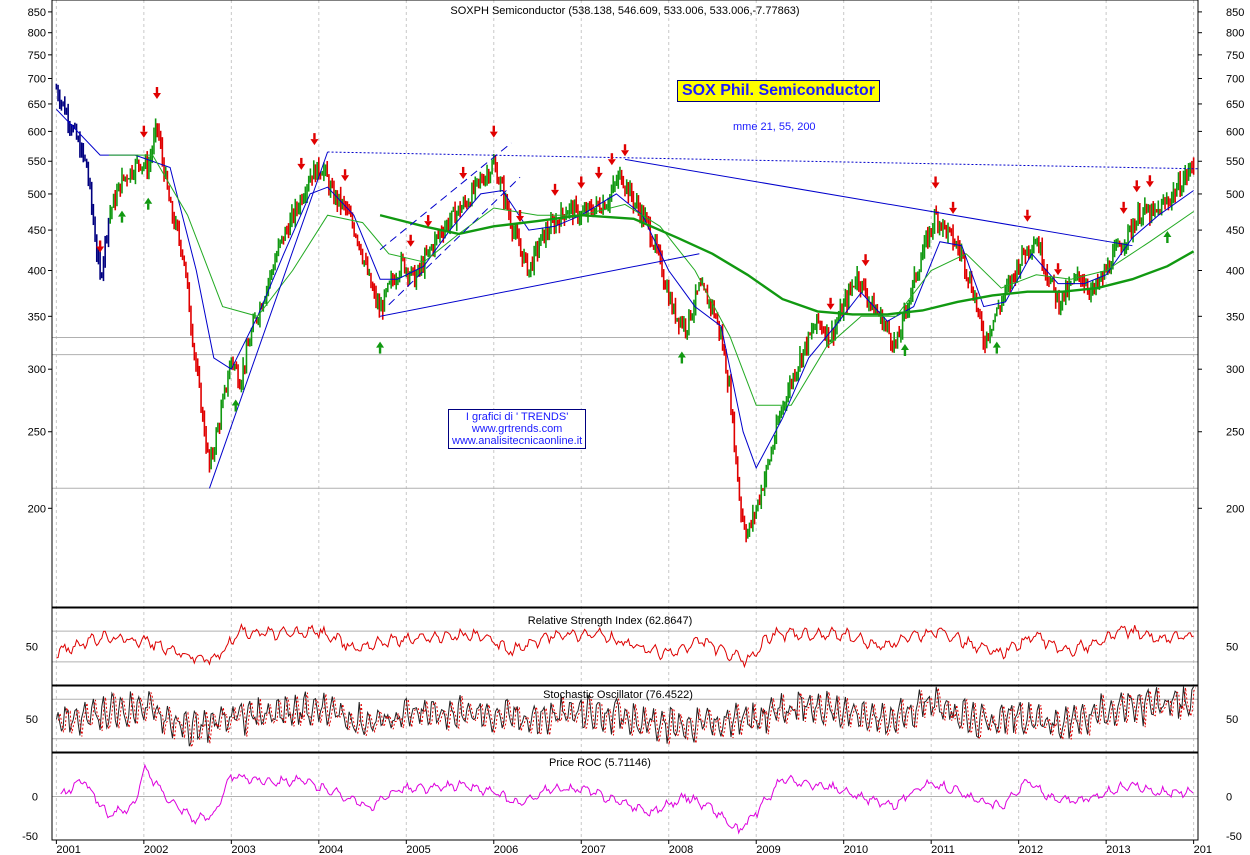  Describe the element at coordinates (68, 849) in the screenshot. I see `x-tick-label: 2001` at that location.